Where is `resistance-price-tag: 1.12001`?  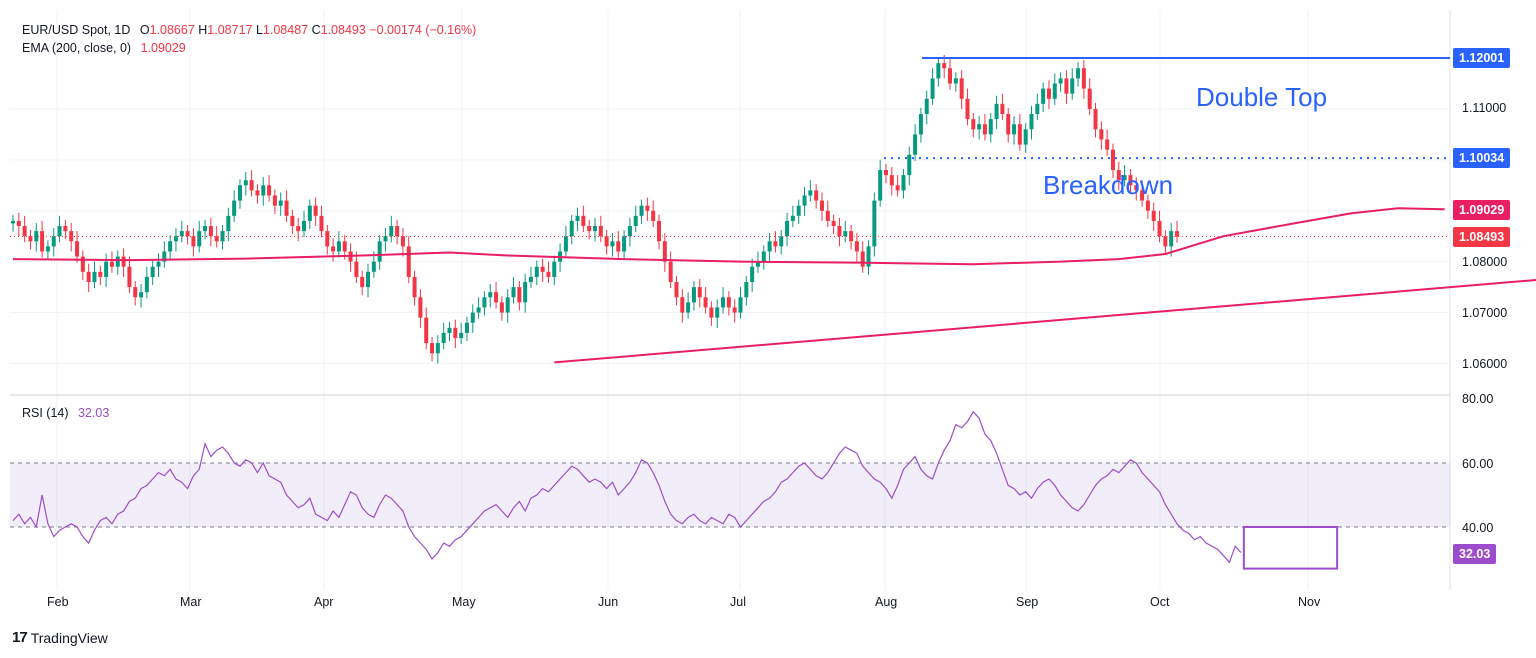 resistance-price-tag: 1.12001 is located at coordinates (1482, 58).